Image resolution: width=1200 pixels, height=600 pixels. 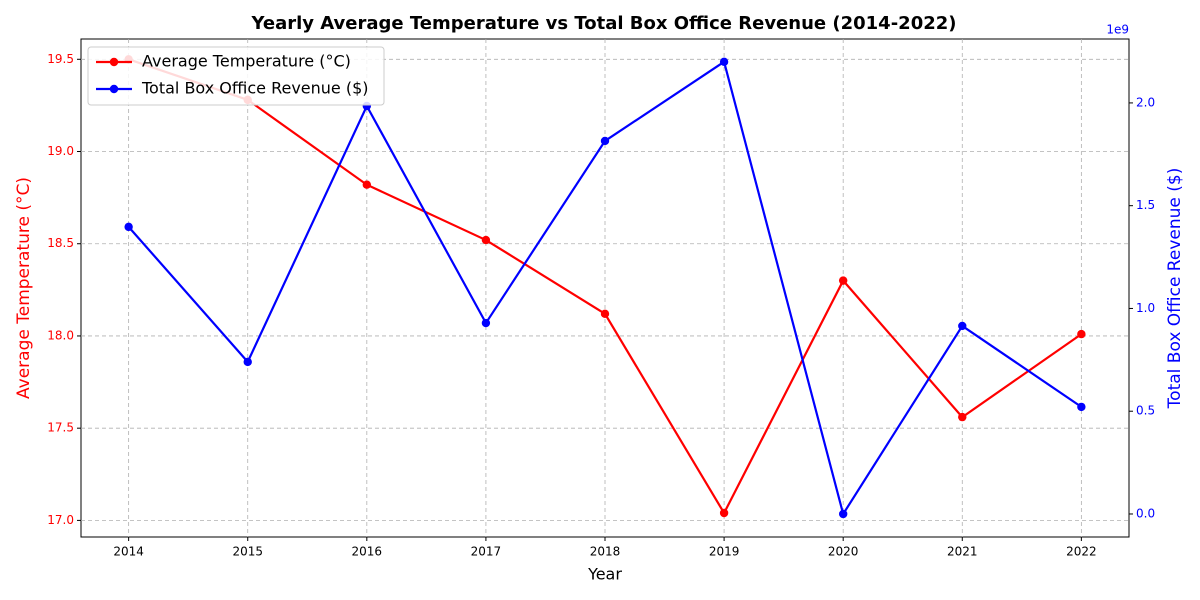 I want to click on y2-axis-label: Total Box Office Revenue ($), so click(x=1175, y=289).